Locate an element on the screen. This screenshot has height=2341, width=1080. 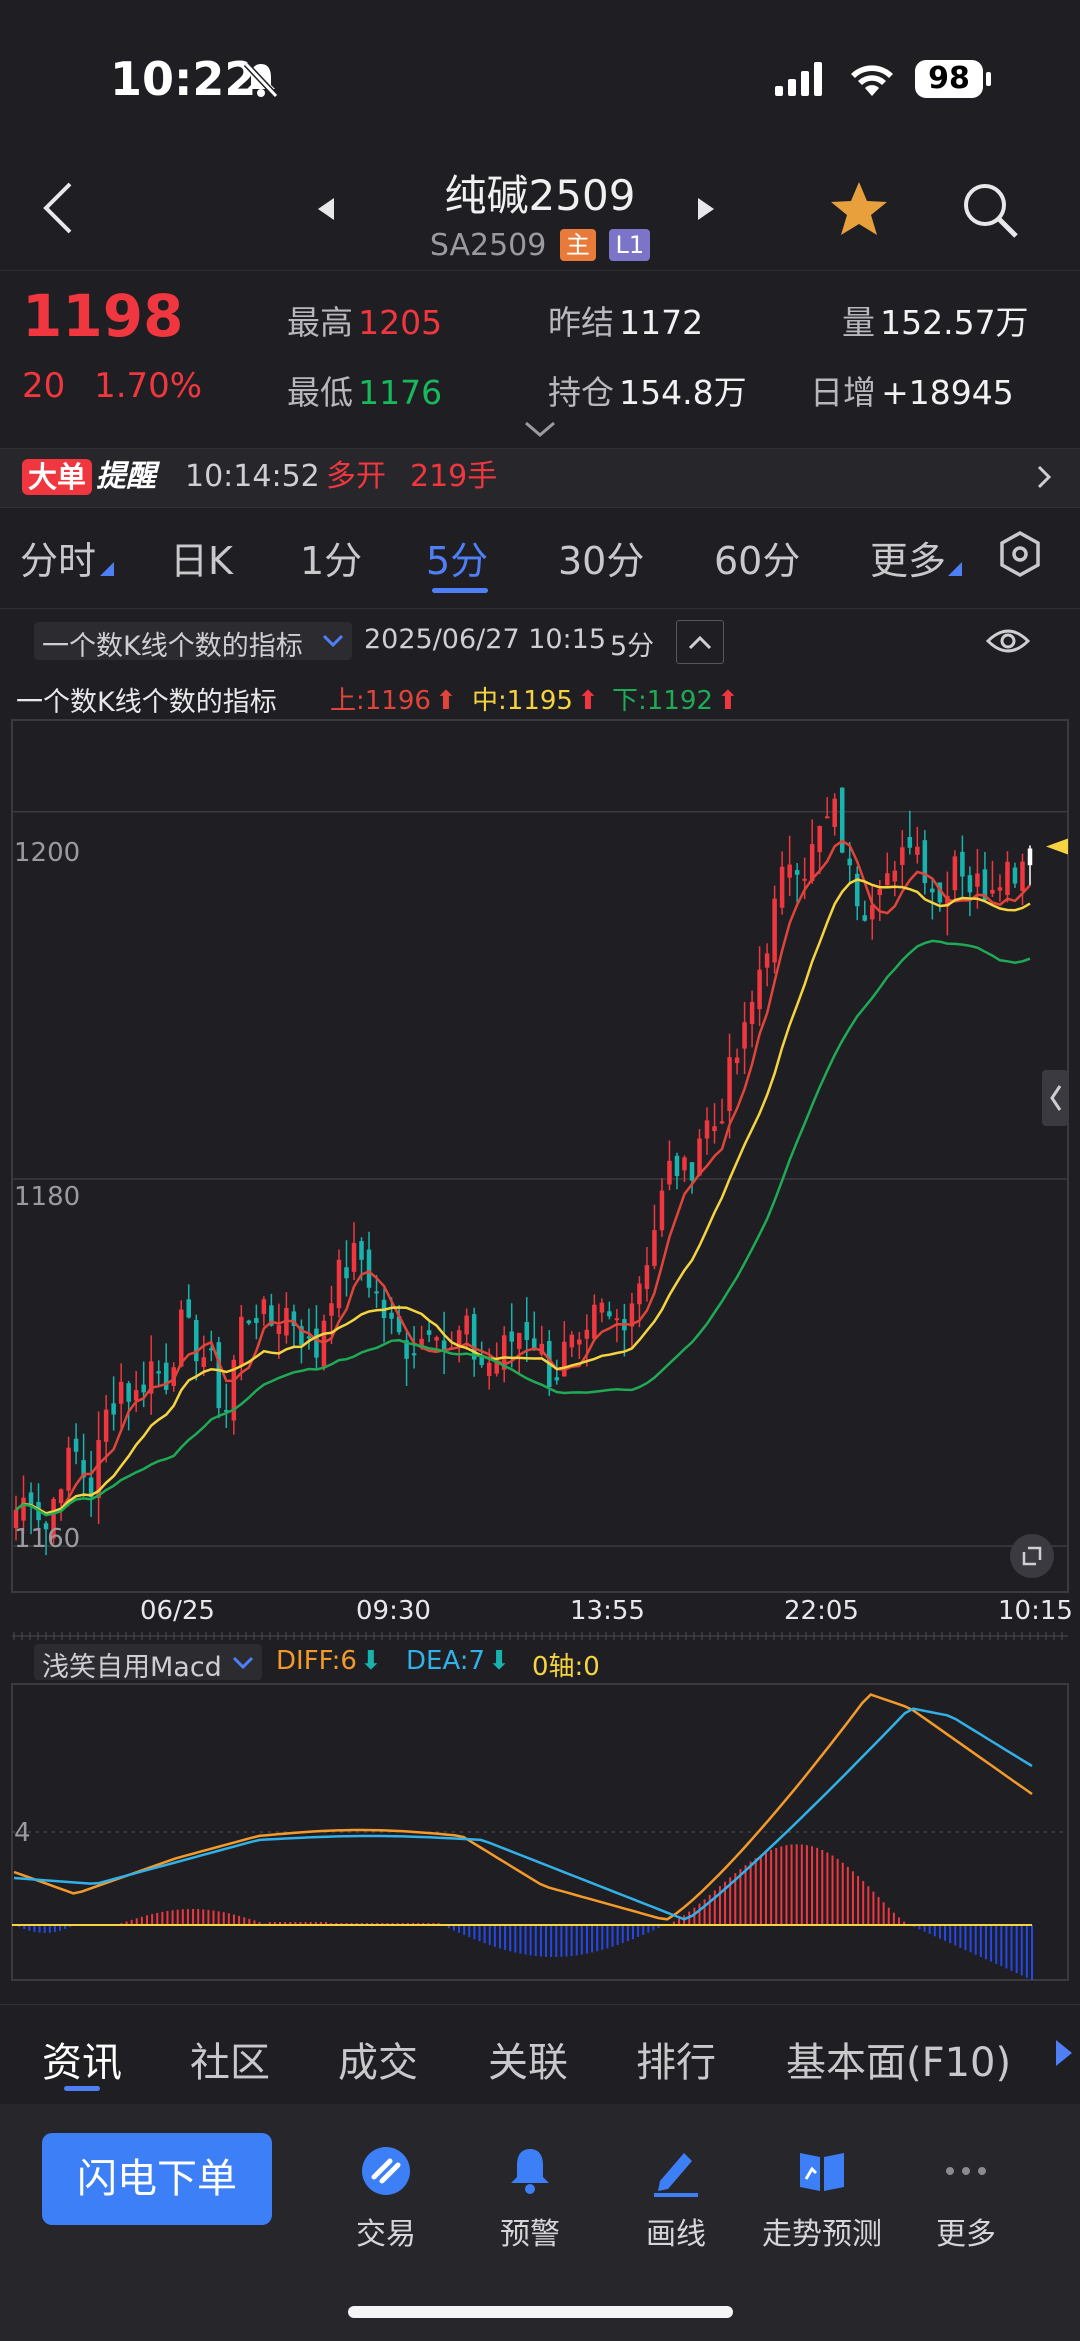
side-panel-handle is located at coordinates (1055, 1098).